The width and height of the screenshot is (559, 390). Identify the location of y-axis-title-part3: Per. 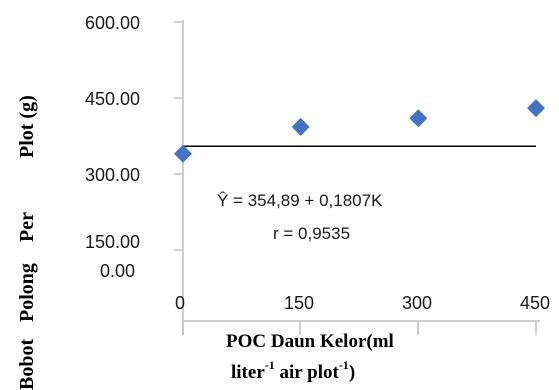
(27, 227).